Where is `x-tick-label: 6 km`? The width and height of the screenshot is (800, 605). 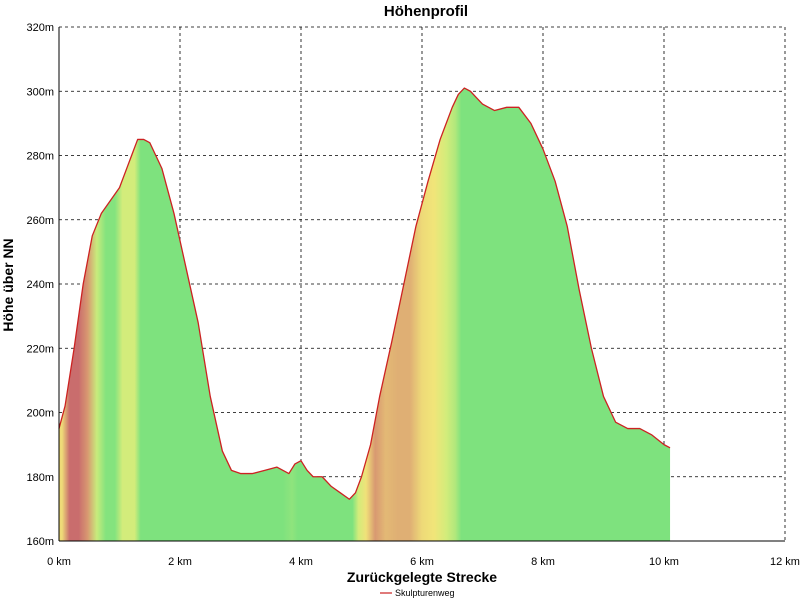 x-tick-label: 6 km is located at coordinates (422, 562).